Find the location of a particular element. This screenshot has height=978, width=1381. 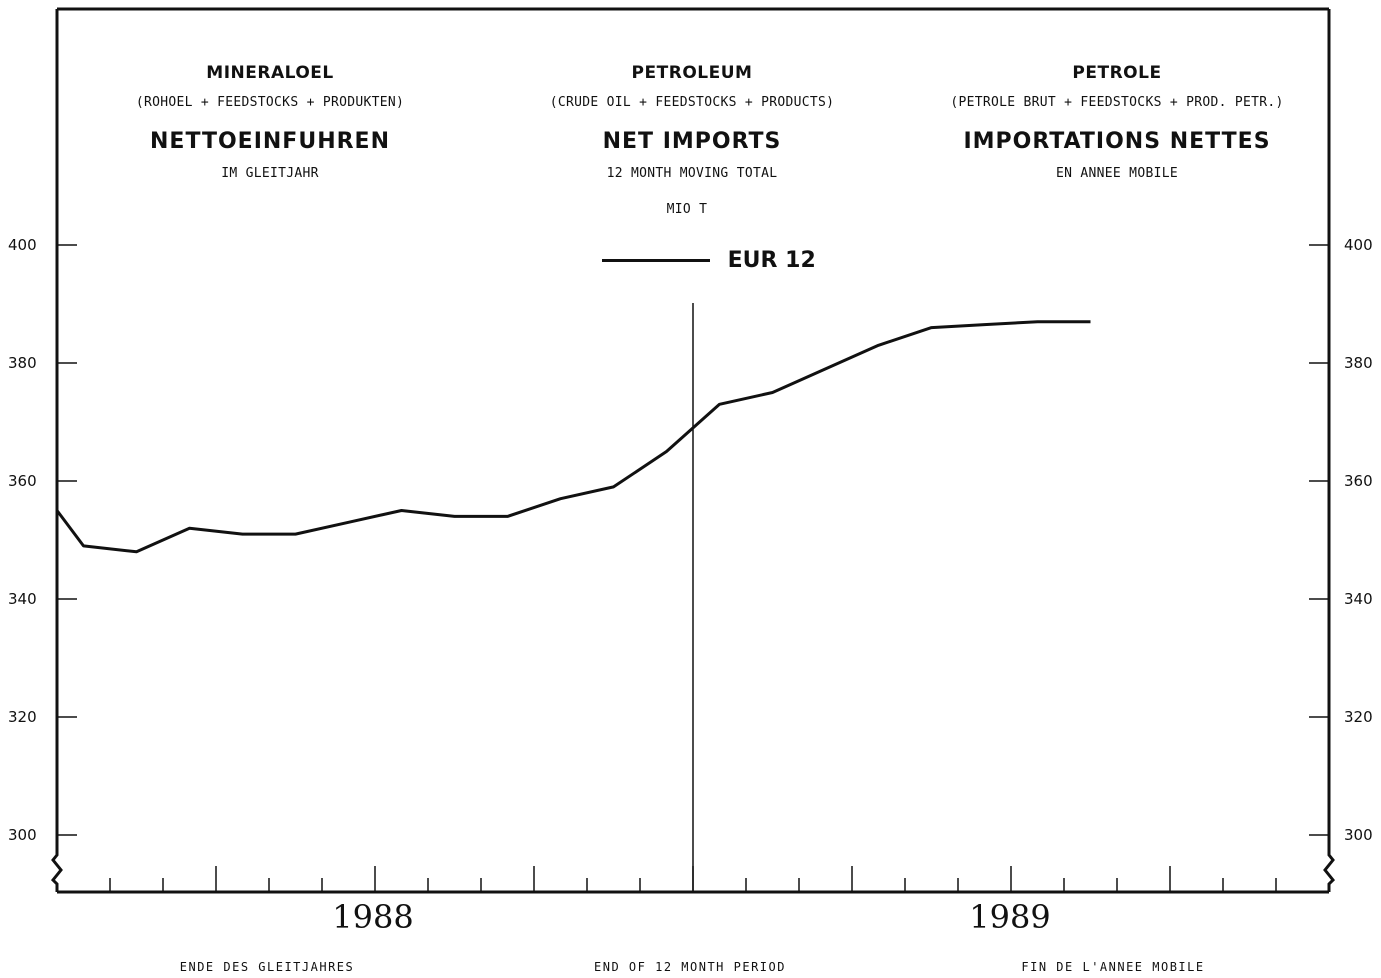

title-de: MINERALOEL is located at coordinates (270, 73).